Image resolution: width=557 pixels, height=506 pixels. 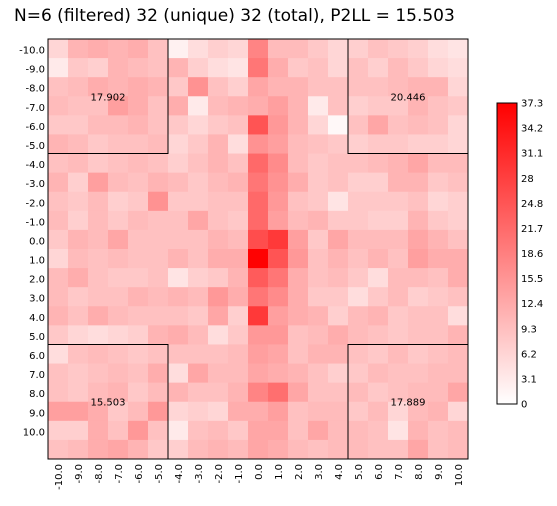 What do you see at coordinates (159, 474) in the screenshot?
I see `x-tick-label: -5.0` at bounding box center [159, 474].